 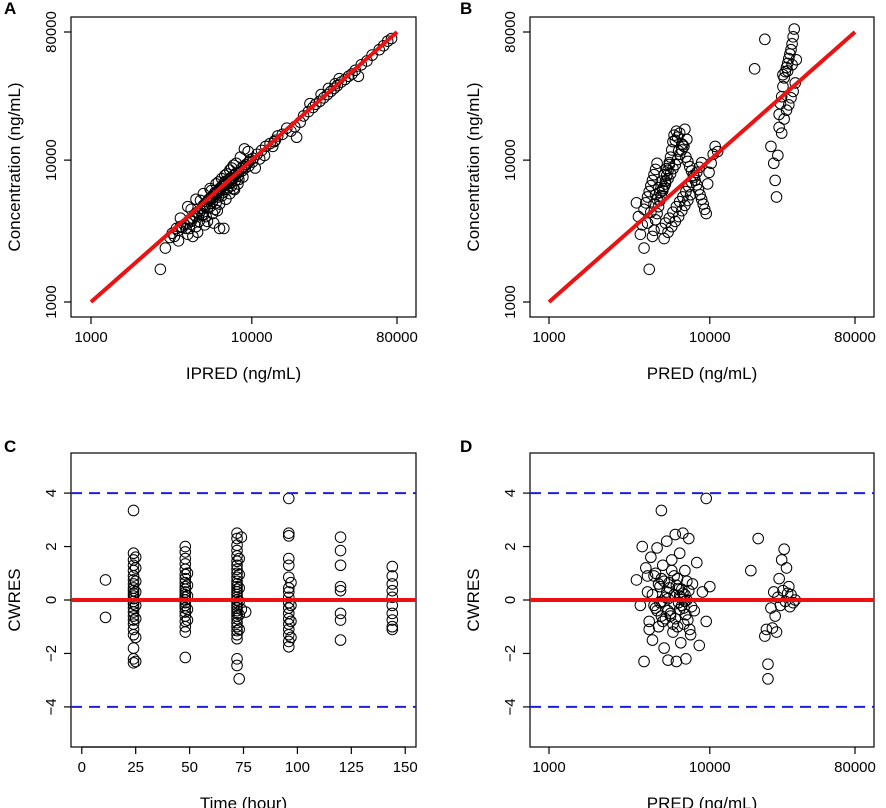 What do you see at coordinates (189, 767) in the screenshot?
I see `x-tick-label: 50` at bounding box center [189, 767].